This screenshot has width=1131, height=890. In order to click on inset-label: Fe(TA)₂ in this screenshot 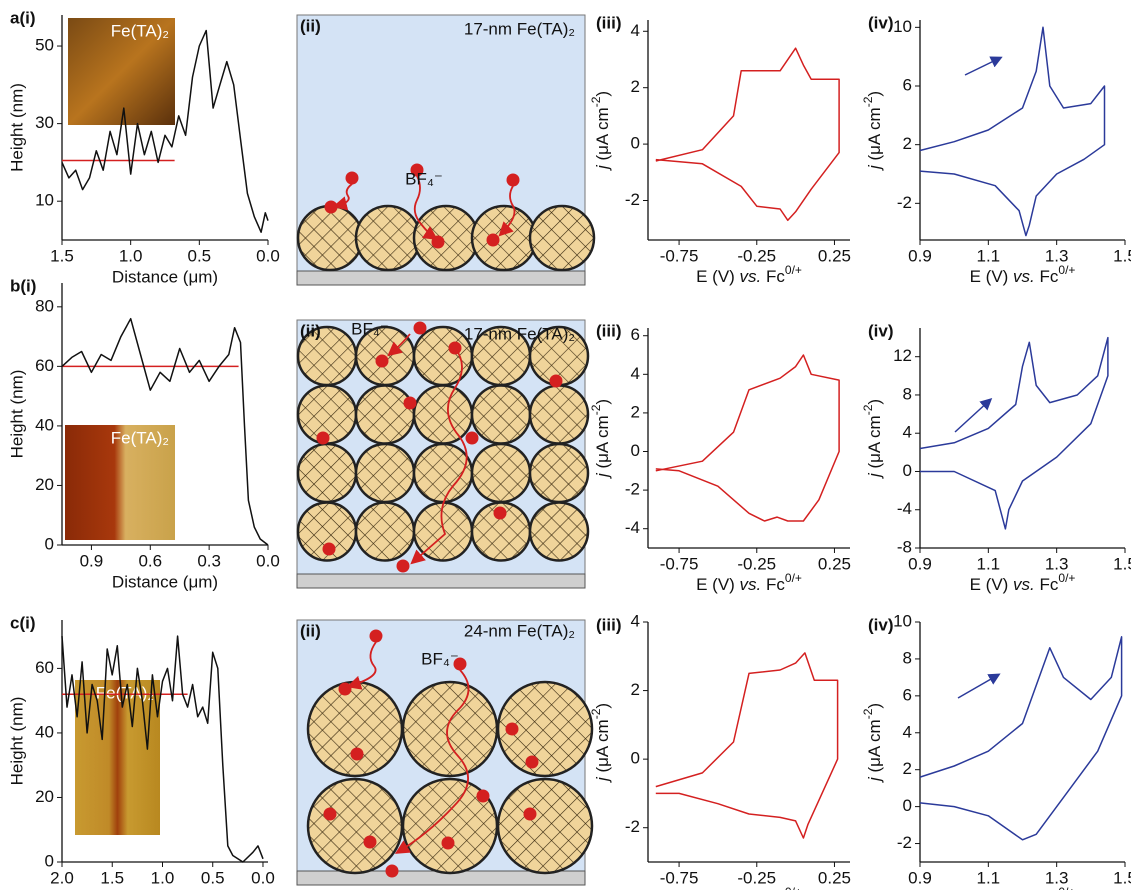, I will do `click(140, 437)`.